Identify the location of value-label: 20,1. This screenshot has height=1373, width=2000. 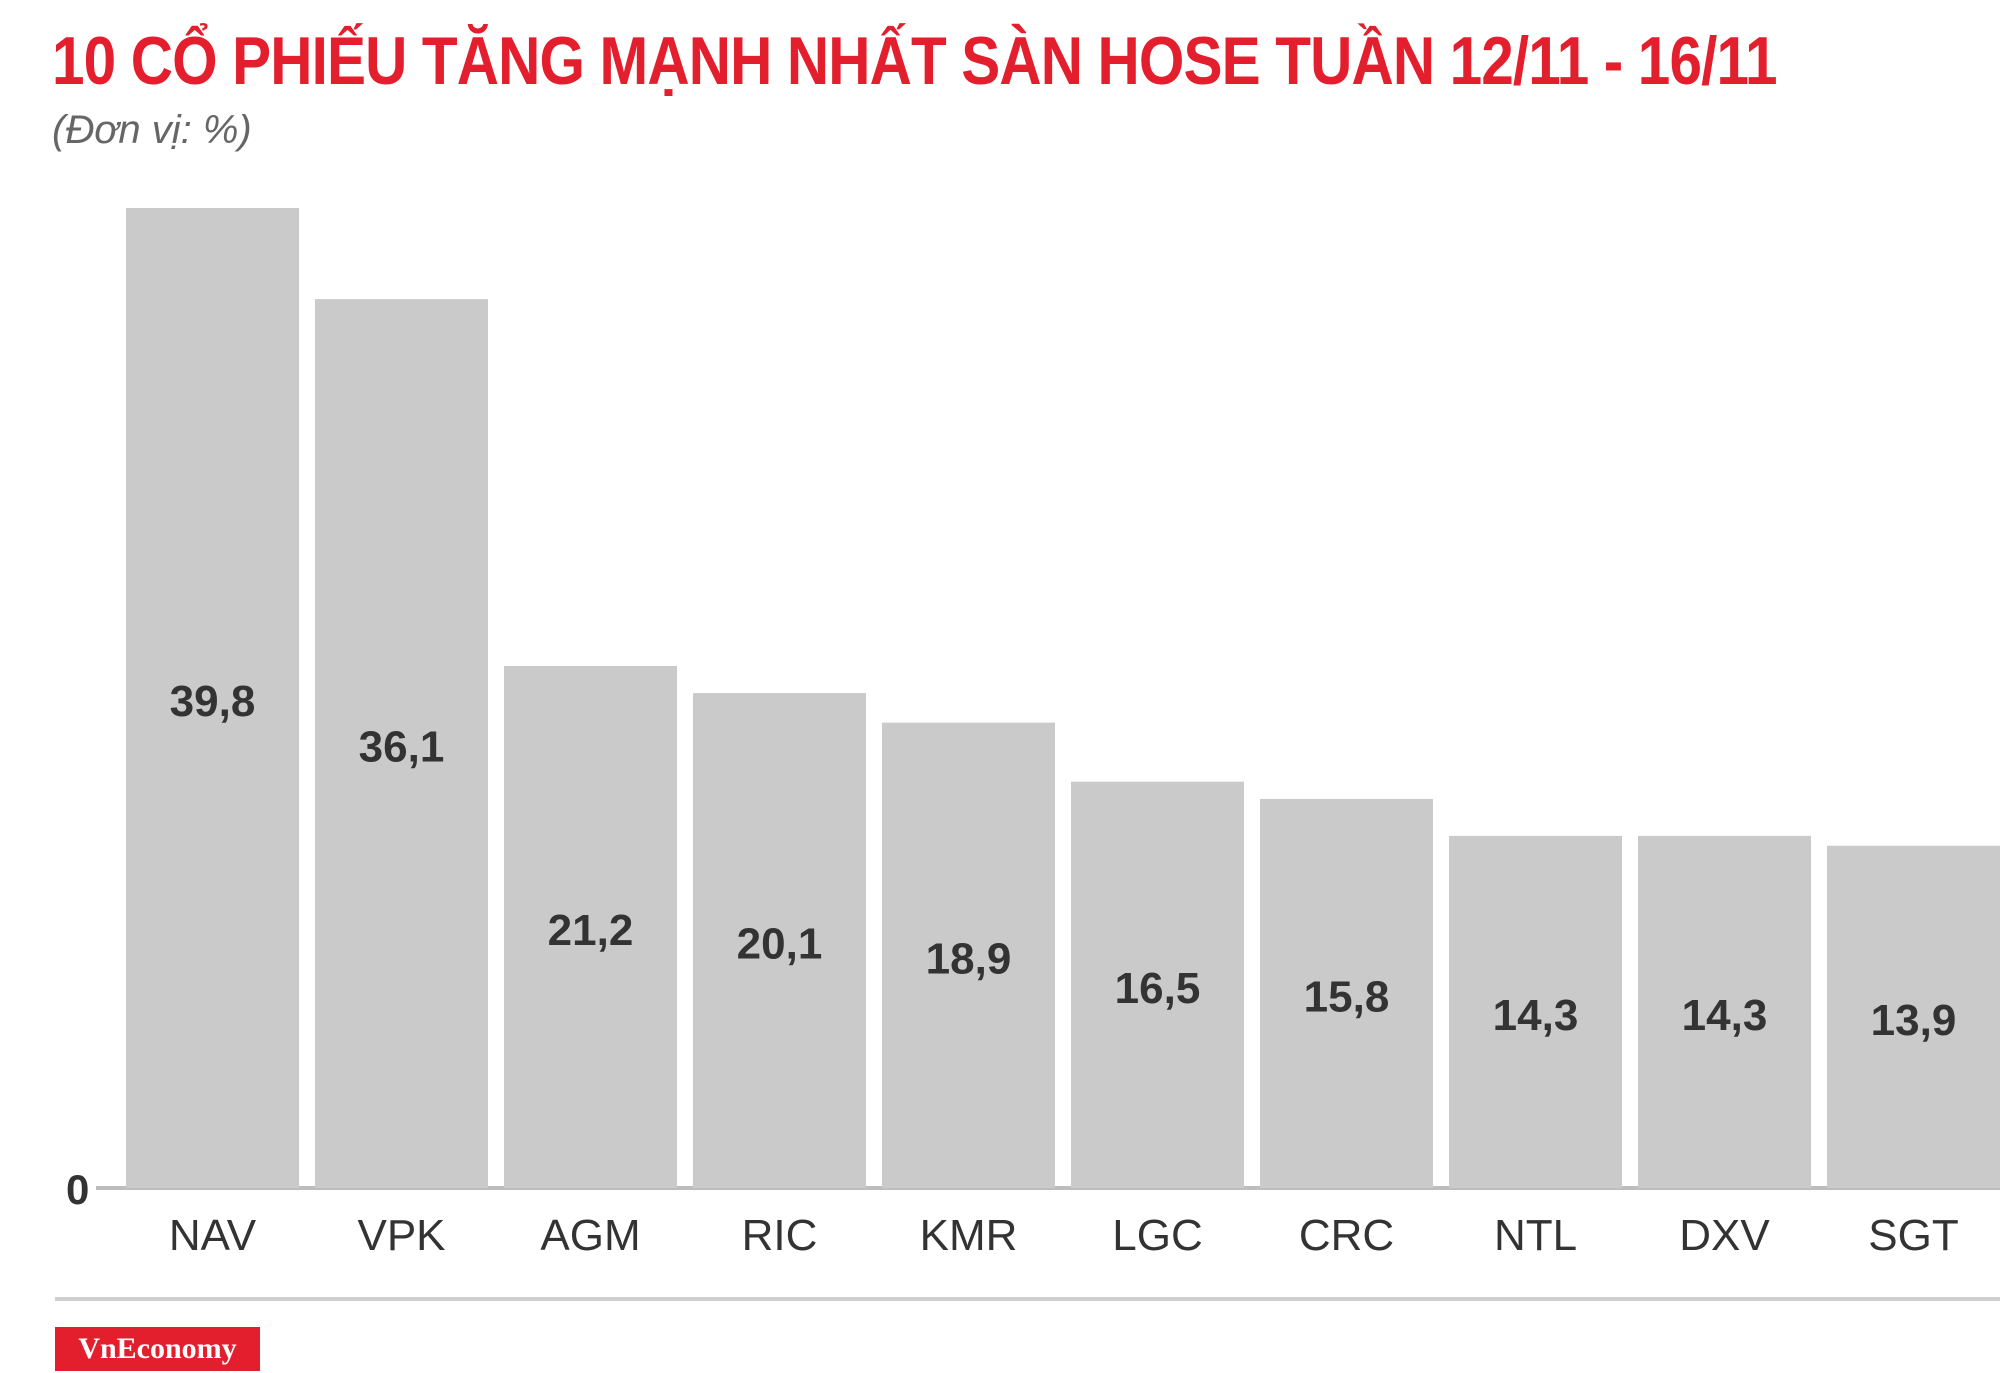
(780, 944).